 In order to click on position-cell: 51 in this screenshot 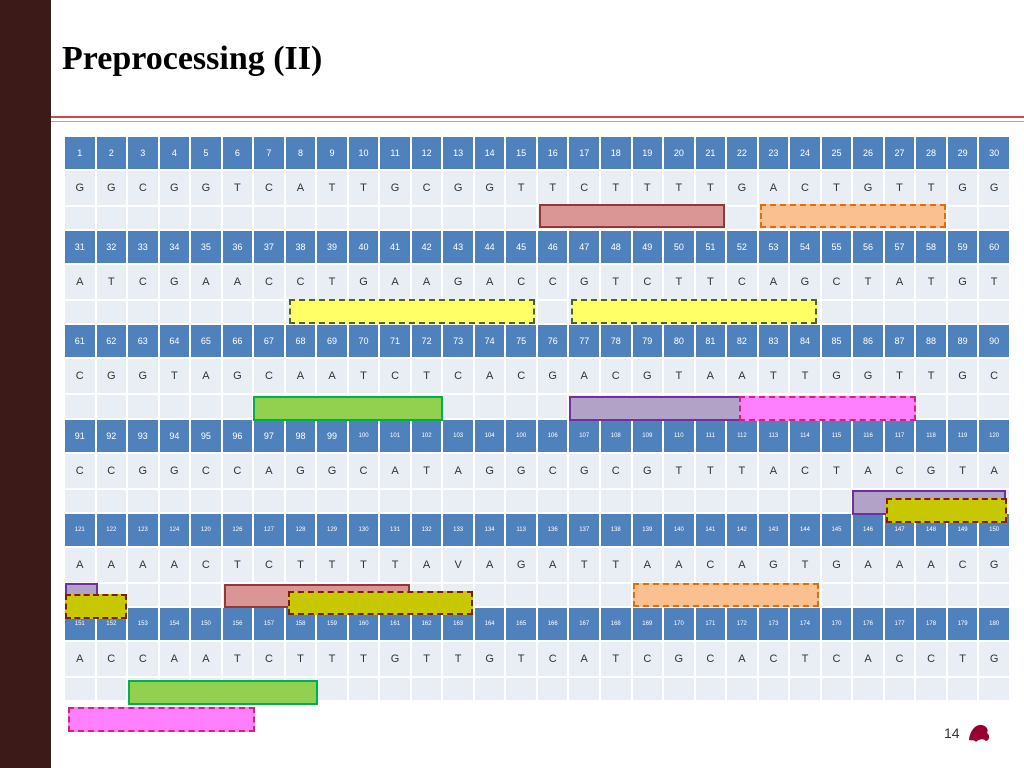, I will do `click(710, 247)`.